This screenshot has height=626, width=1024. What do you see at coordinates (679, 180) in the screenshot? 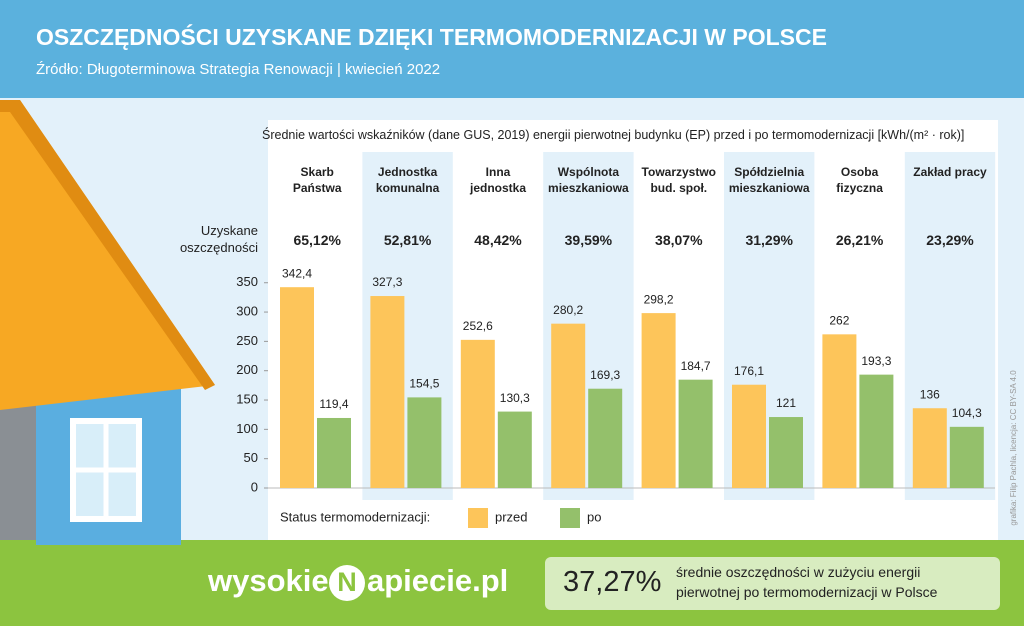
I see `category-label: Towarzystwo bud. społ.` at bounding box center [679, 180].